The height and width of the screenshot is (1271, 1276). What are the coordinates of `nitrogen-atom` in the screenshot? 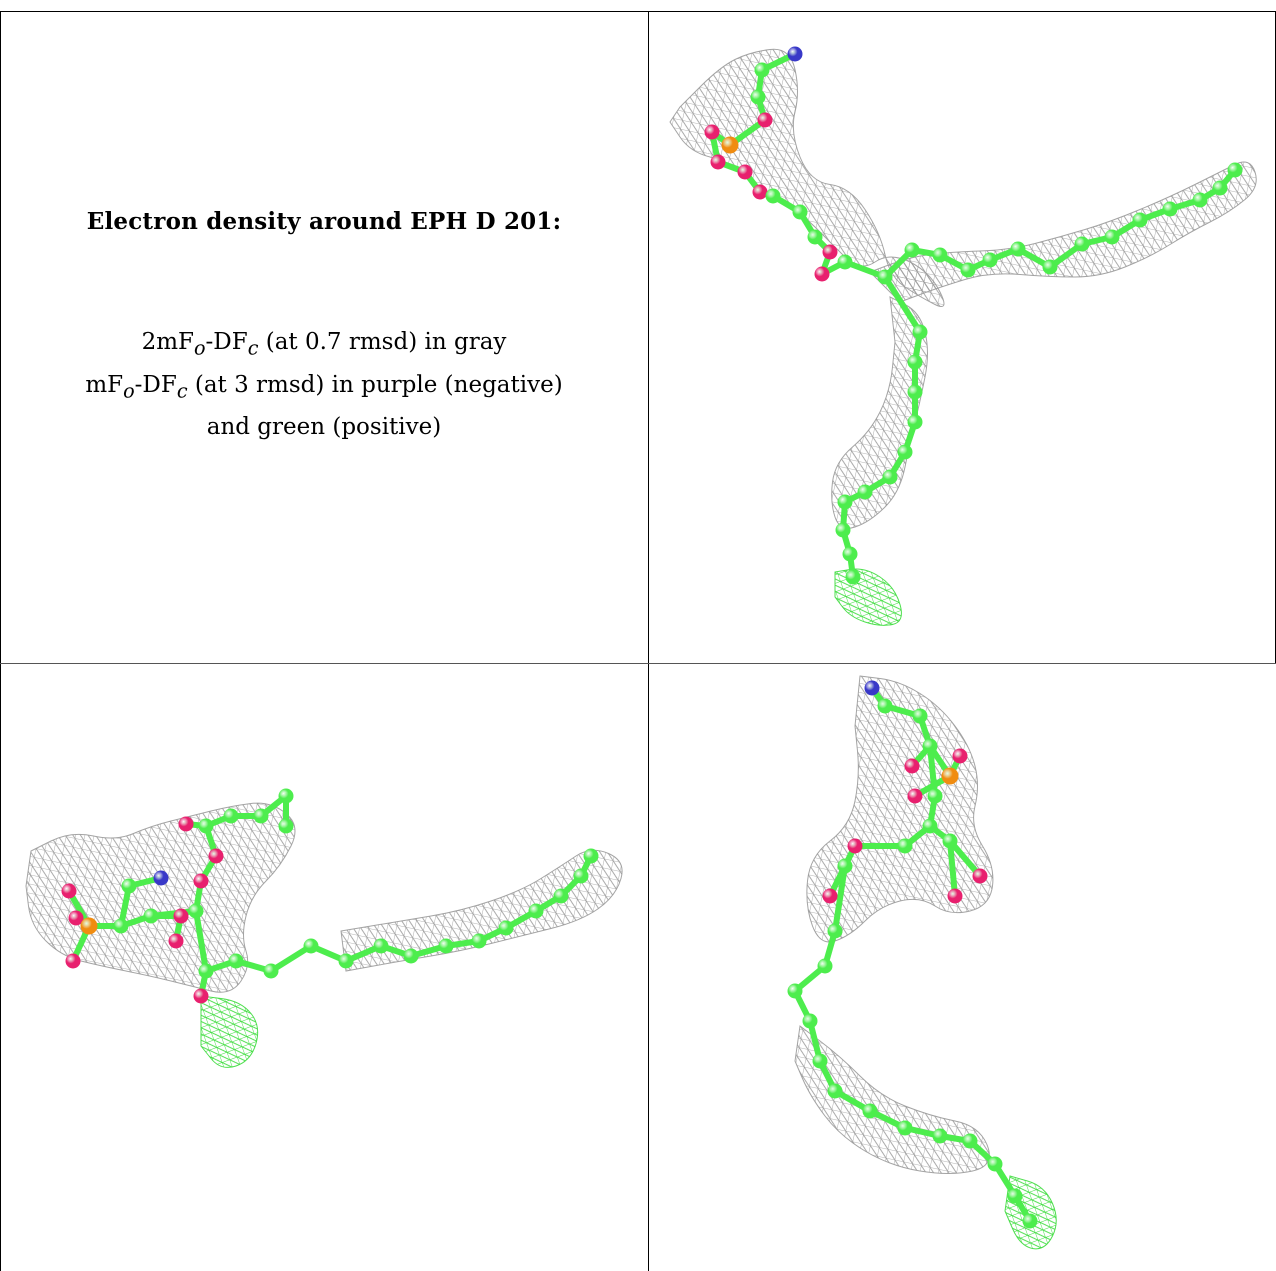 It's located at (795, 54).